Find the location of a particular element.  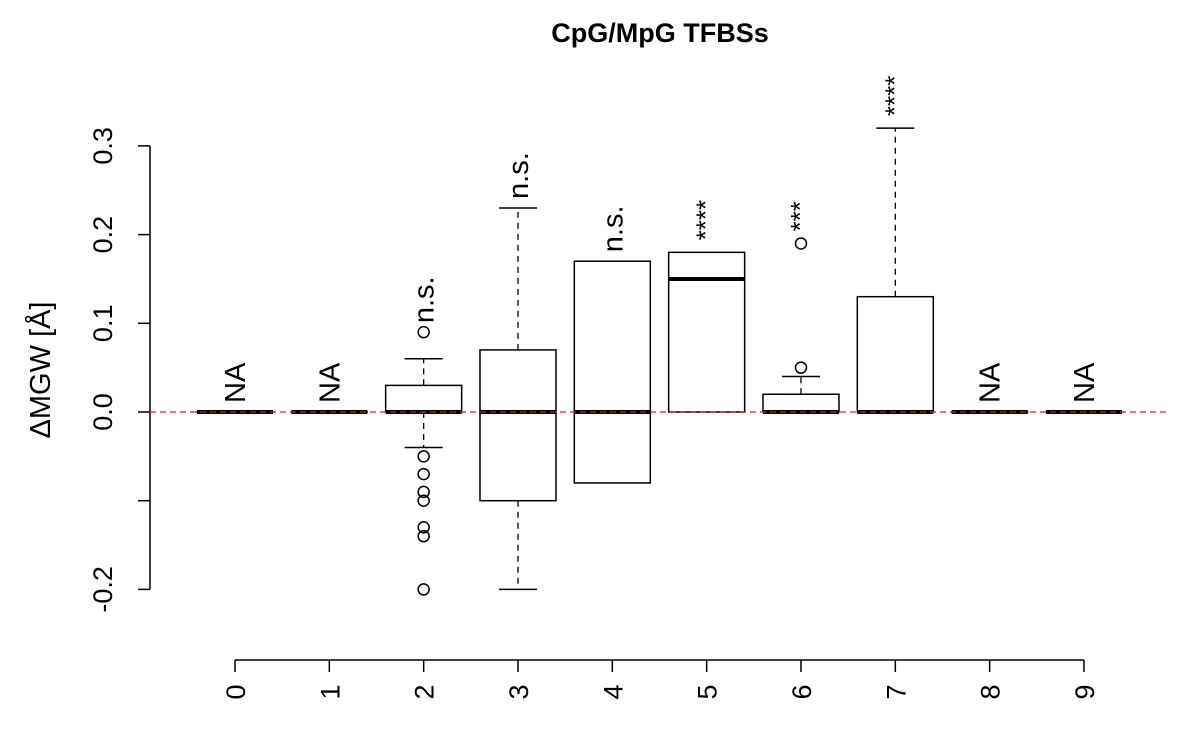

box-group-7: **** is located at coordinates (895, 245).